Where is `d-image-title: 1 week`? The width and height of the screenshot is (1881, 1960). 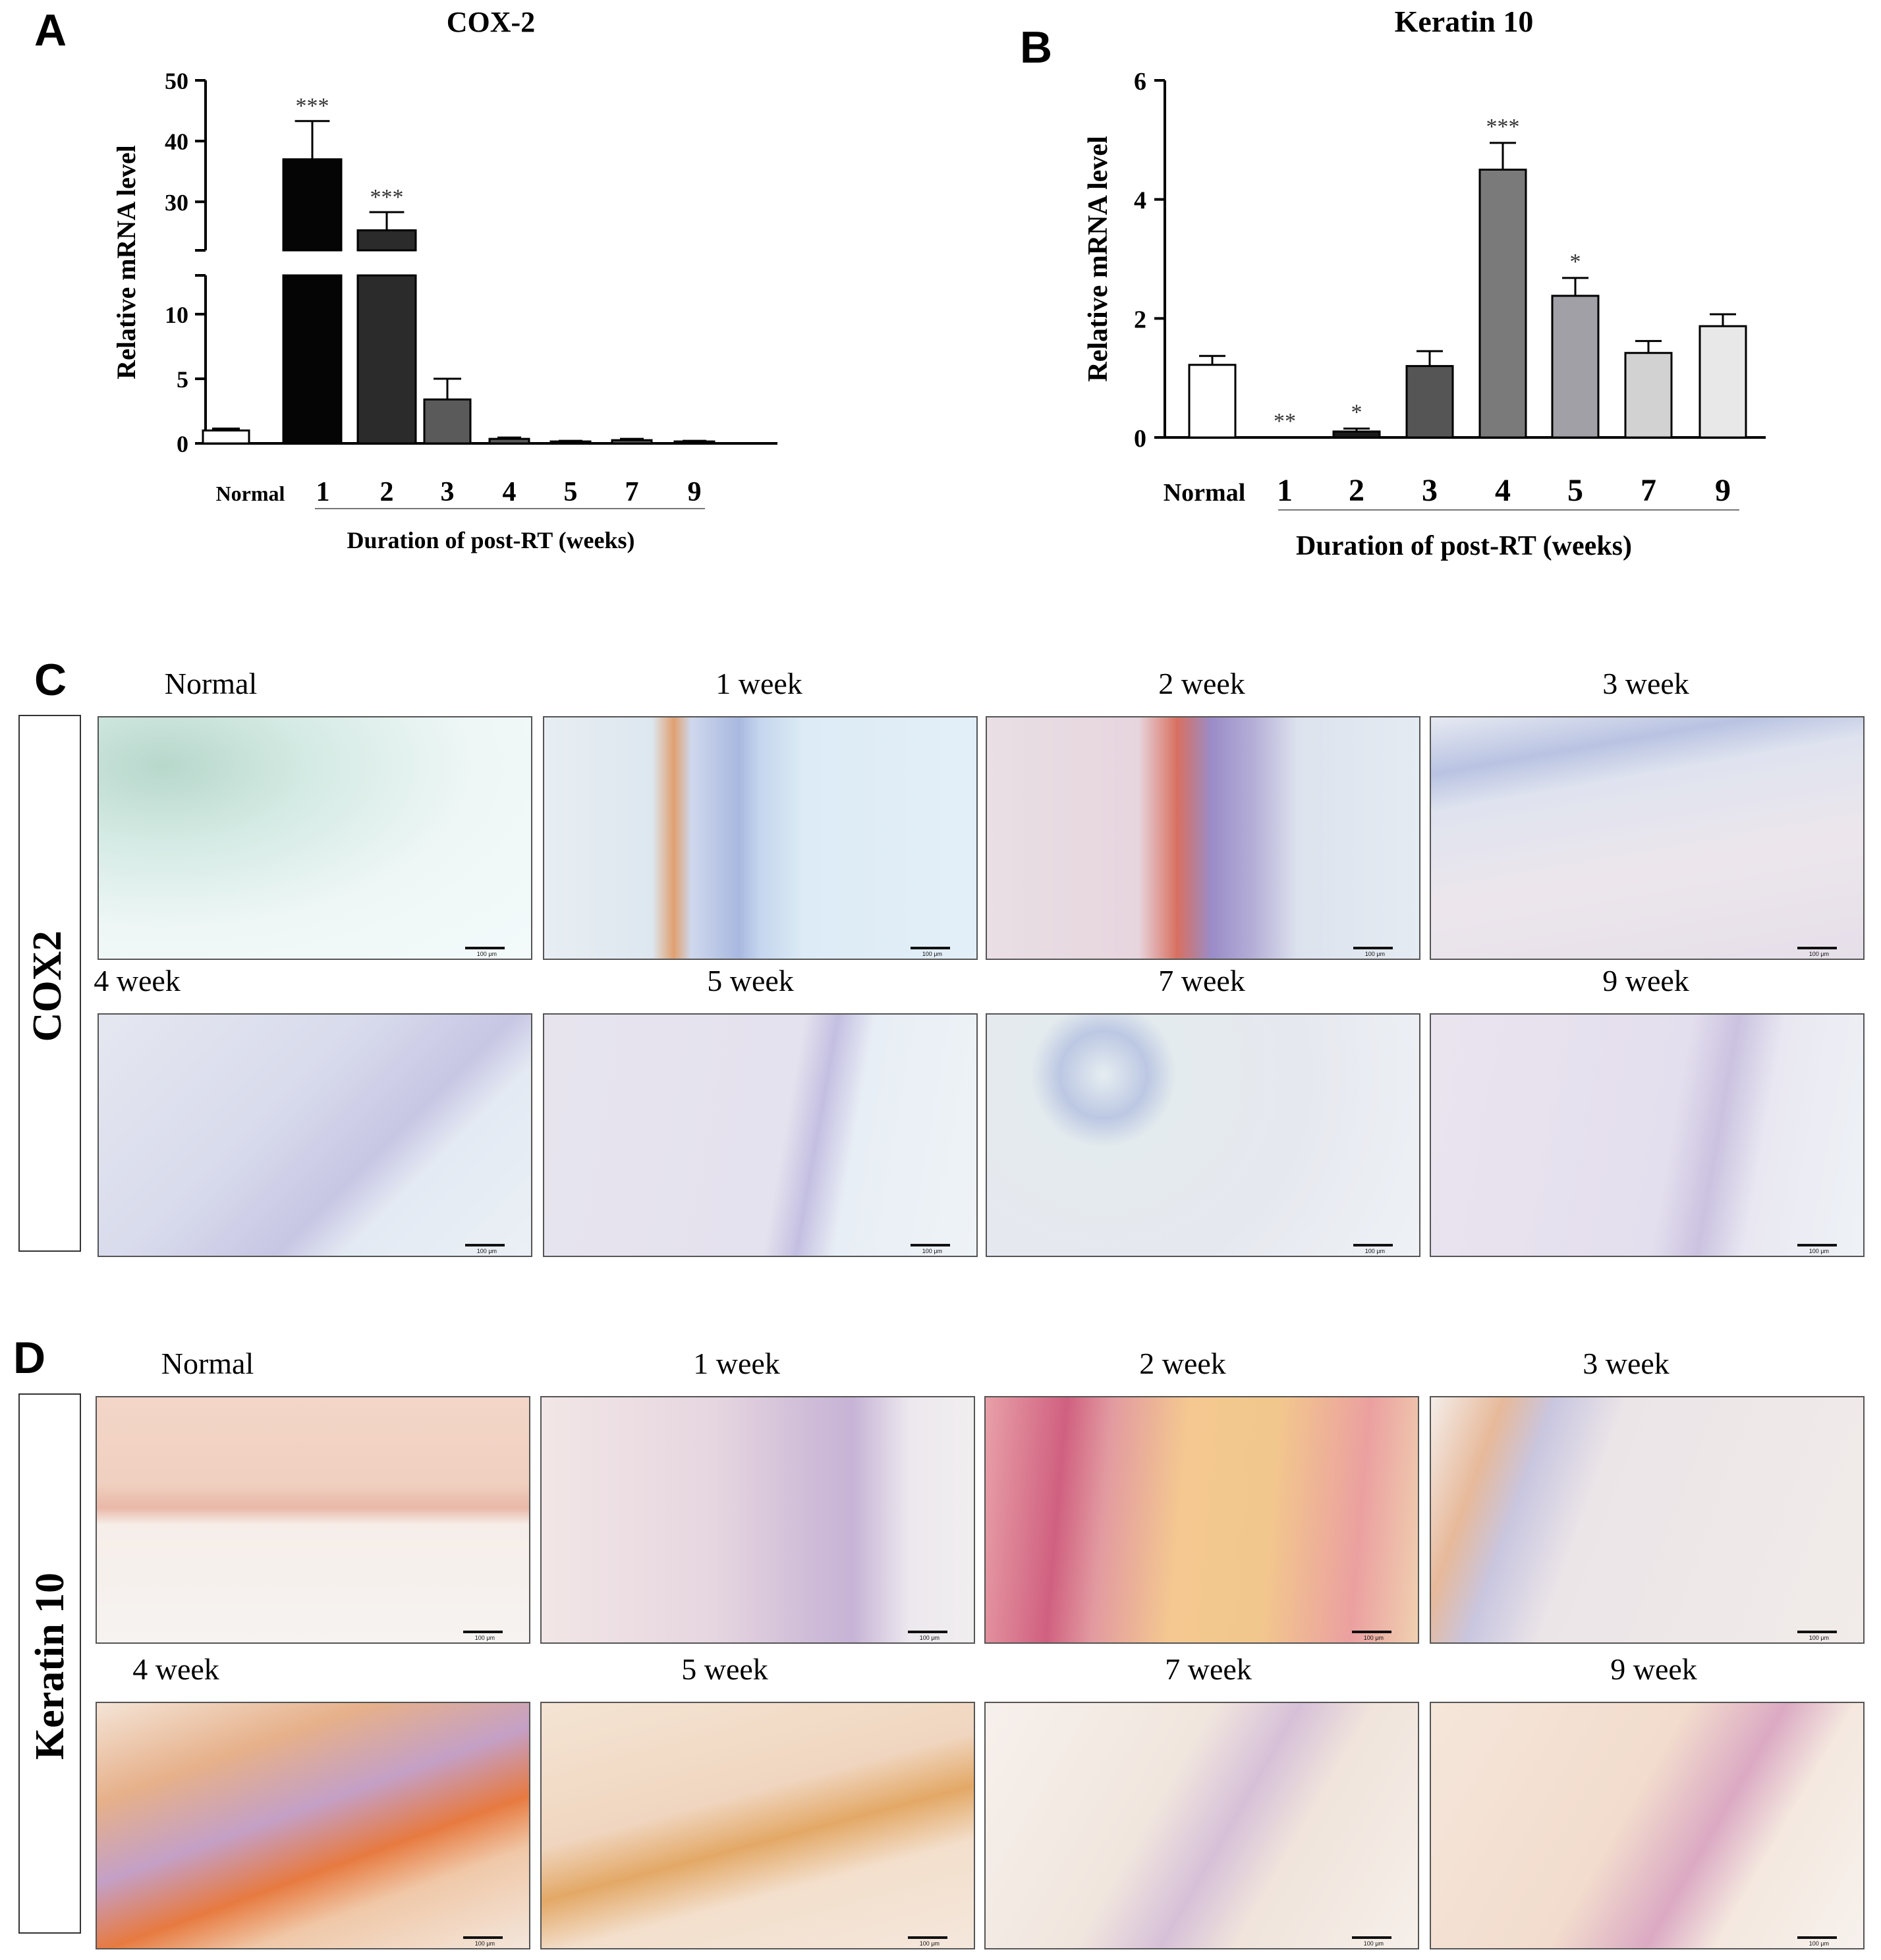
d-image-title: 1 week is located at coordinates (736, 1363).